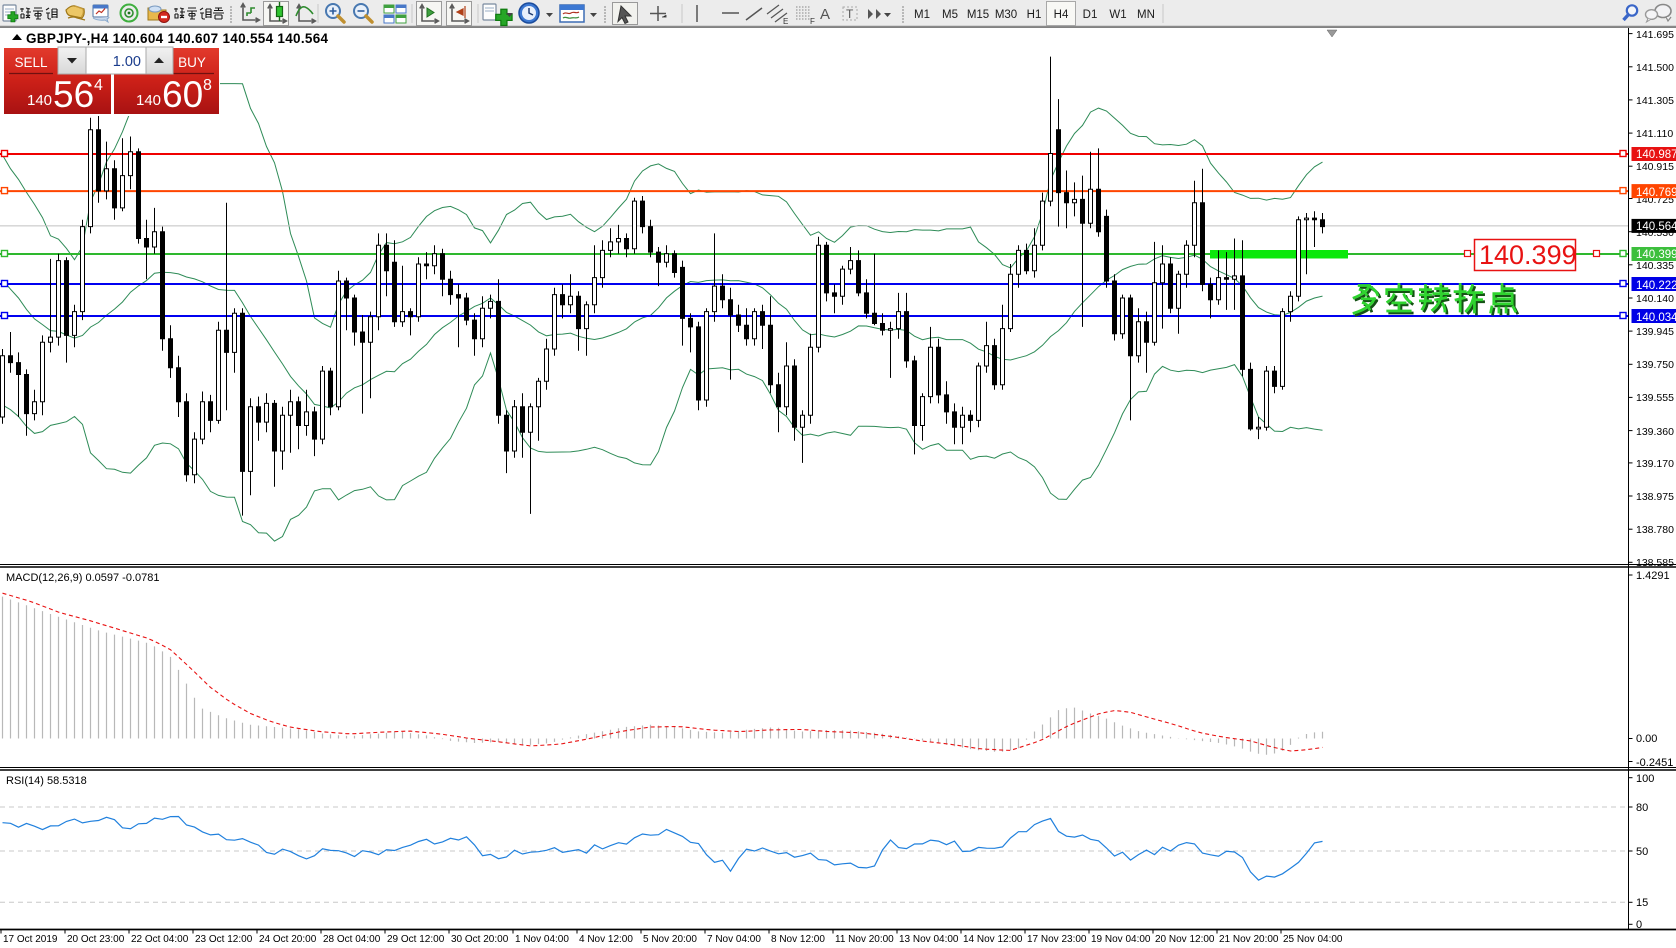 Image resolution: width=1676 pixels, height=948 pixels. What do you see at coordinates (1642, 808) in the screenshot?
I see `svg-text: 80` at bounding box center [1642, 808].